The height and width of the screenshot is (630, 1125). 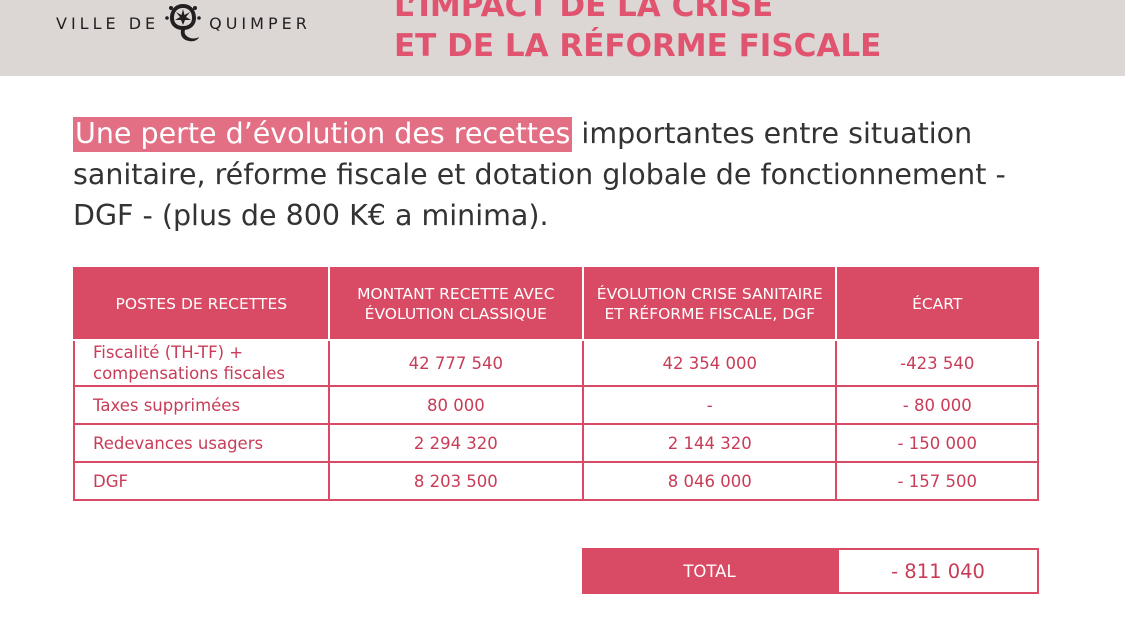 I want to click on row-montant: 80 000, so click(x=456, y=405).